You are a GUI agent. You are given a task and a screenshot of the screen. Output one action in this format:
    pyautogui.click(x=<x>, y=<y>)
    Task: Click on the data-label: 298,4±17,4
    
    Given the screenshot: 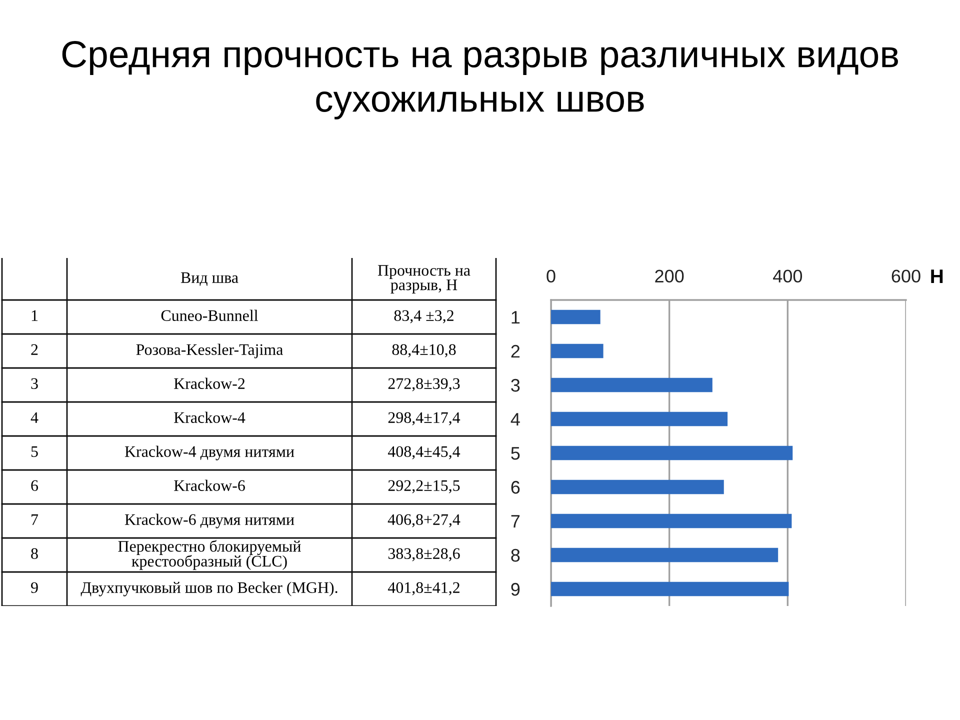 What is the action you would take?
    pyautogui.click(x=424, y=419)
    